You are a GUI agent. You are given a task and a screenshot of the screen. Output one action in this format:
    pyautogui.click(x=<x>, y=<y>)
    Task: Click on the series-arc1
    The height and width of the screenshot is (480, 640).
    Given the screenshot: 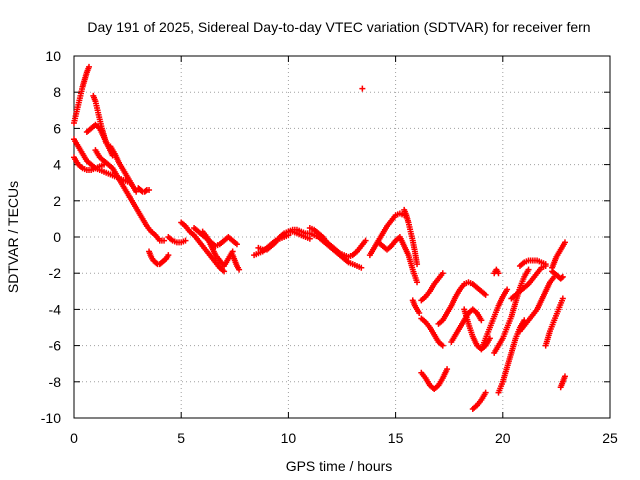 What is the action you would take?
    pyautogui.click(x=82, y=94)
    